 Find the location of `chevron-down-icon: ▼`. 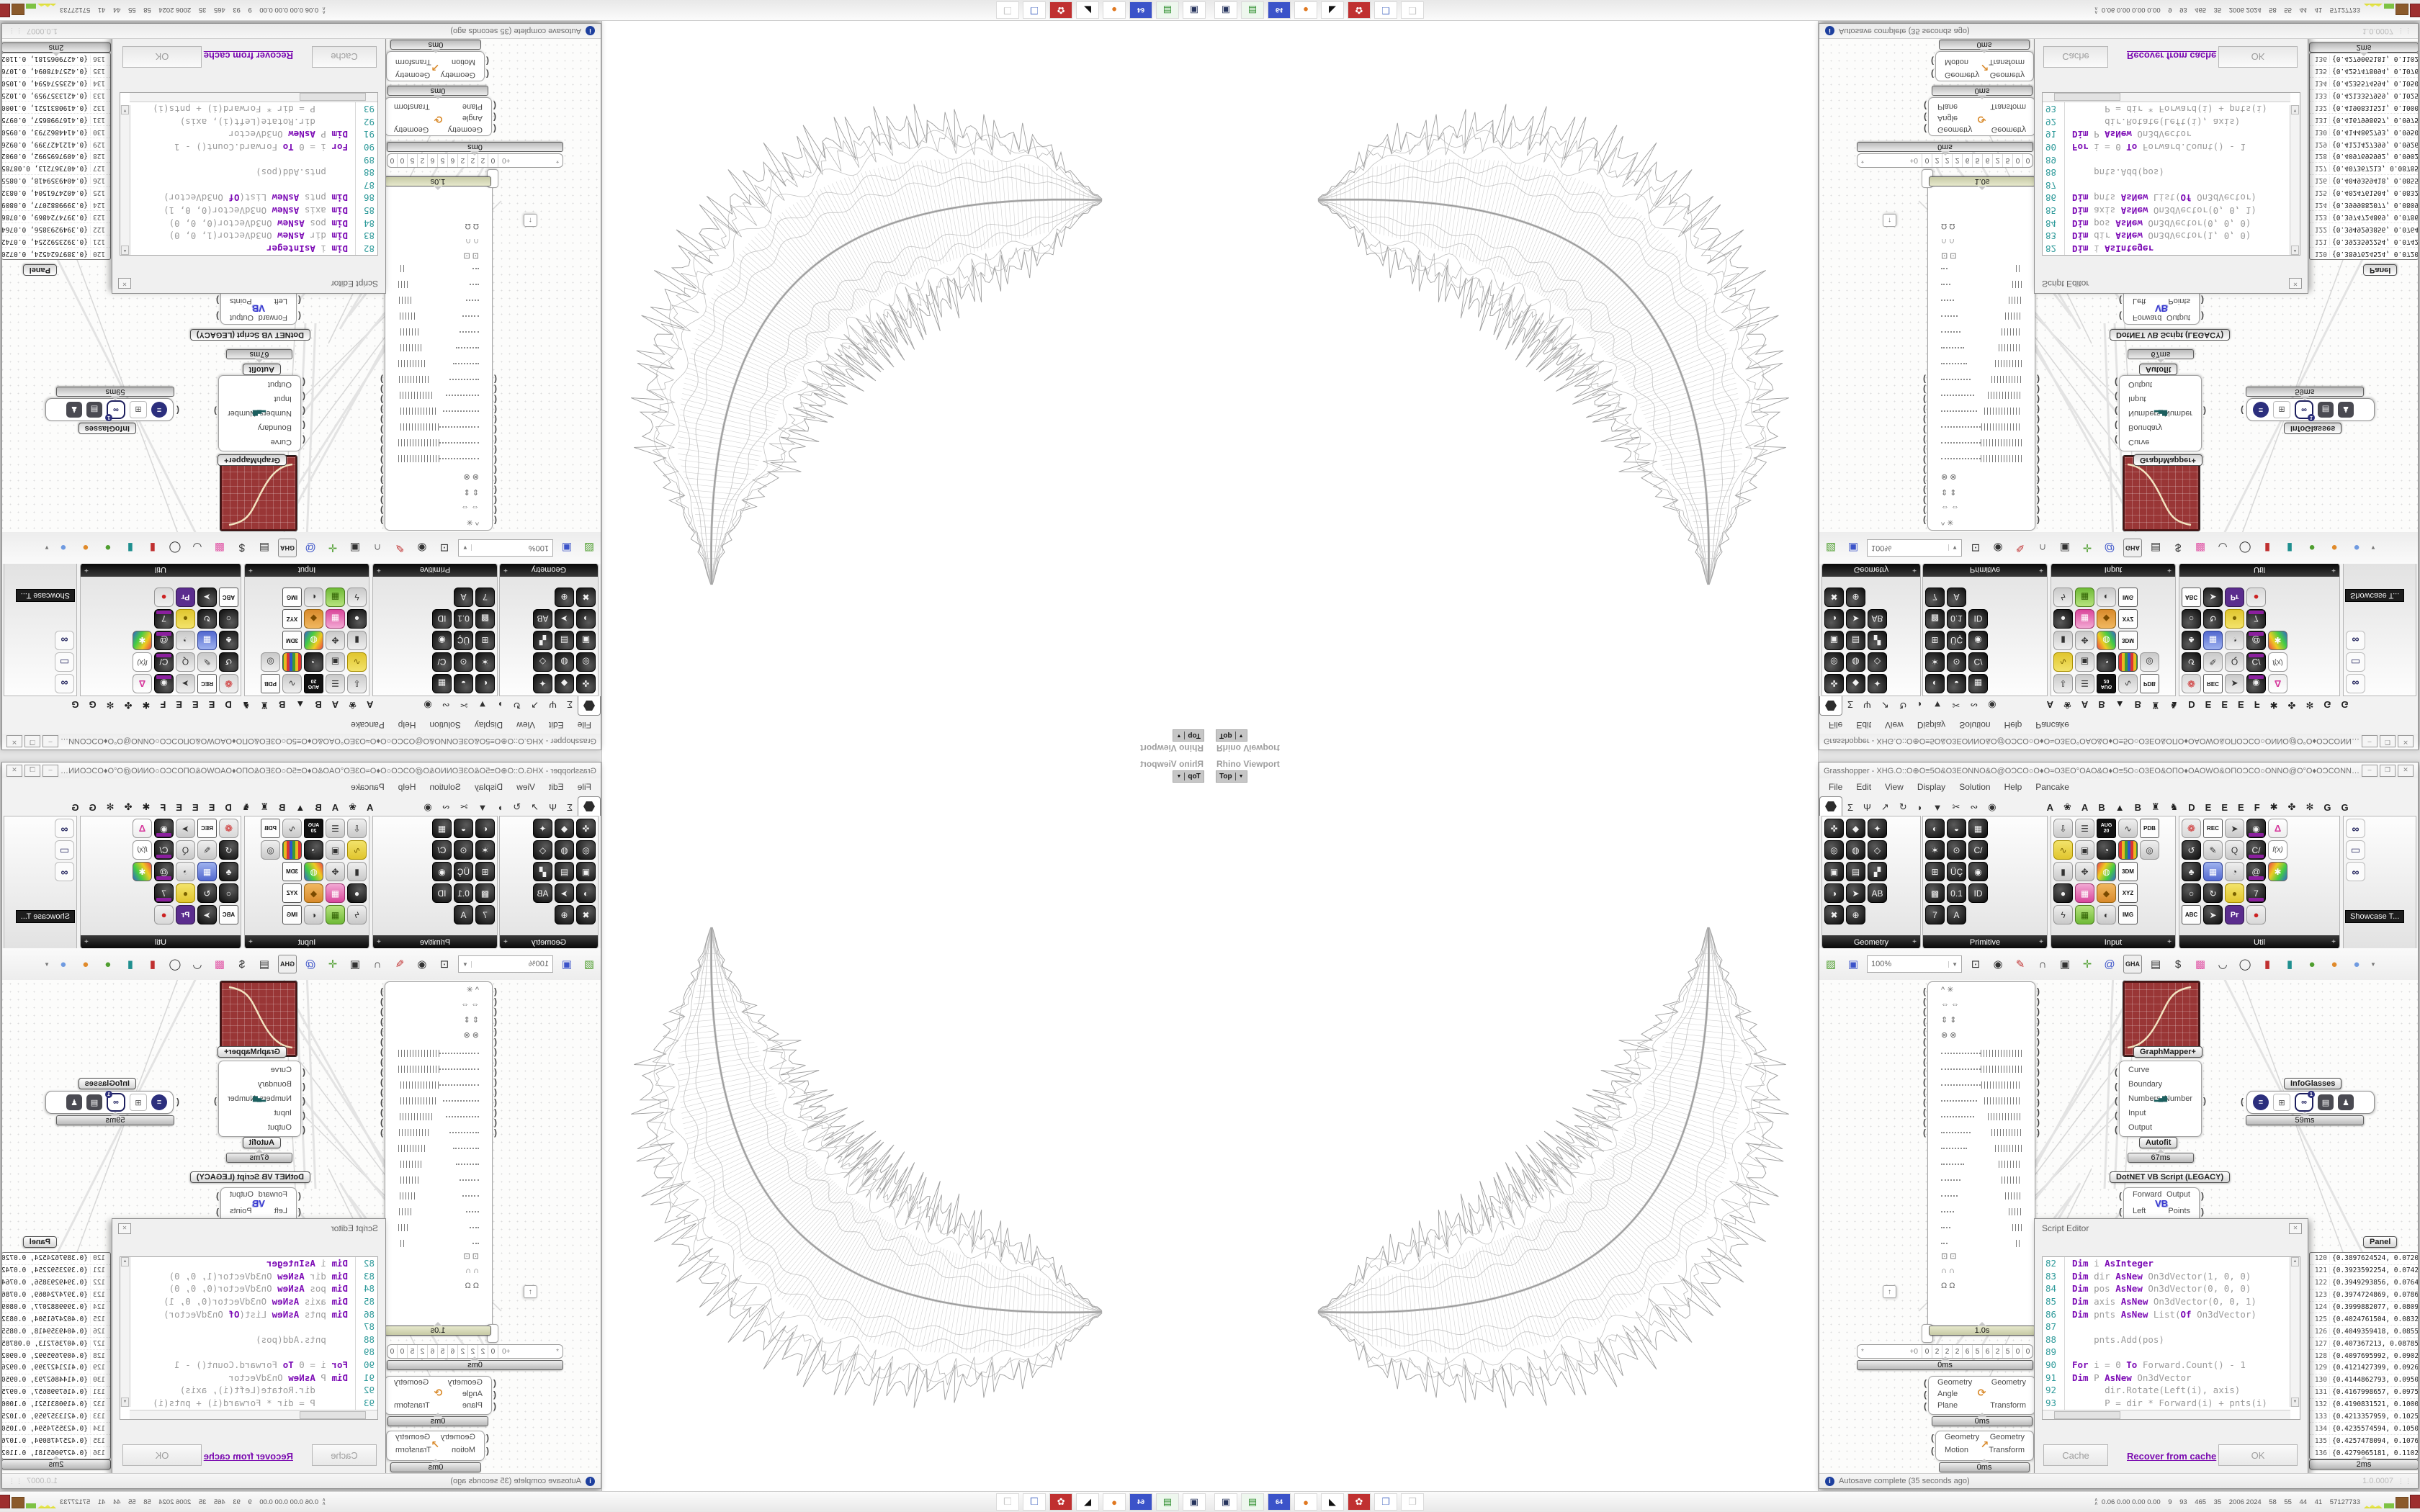

chevron-down-icon: ▼ is located at coordinates (47, 548).